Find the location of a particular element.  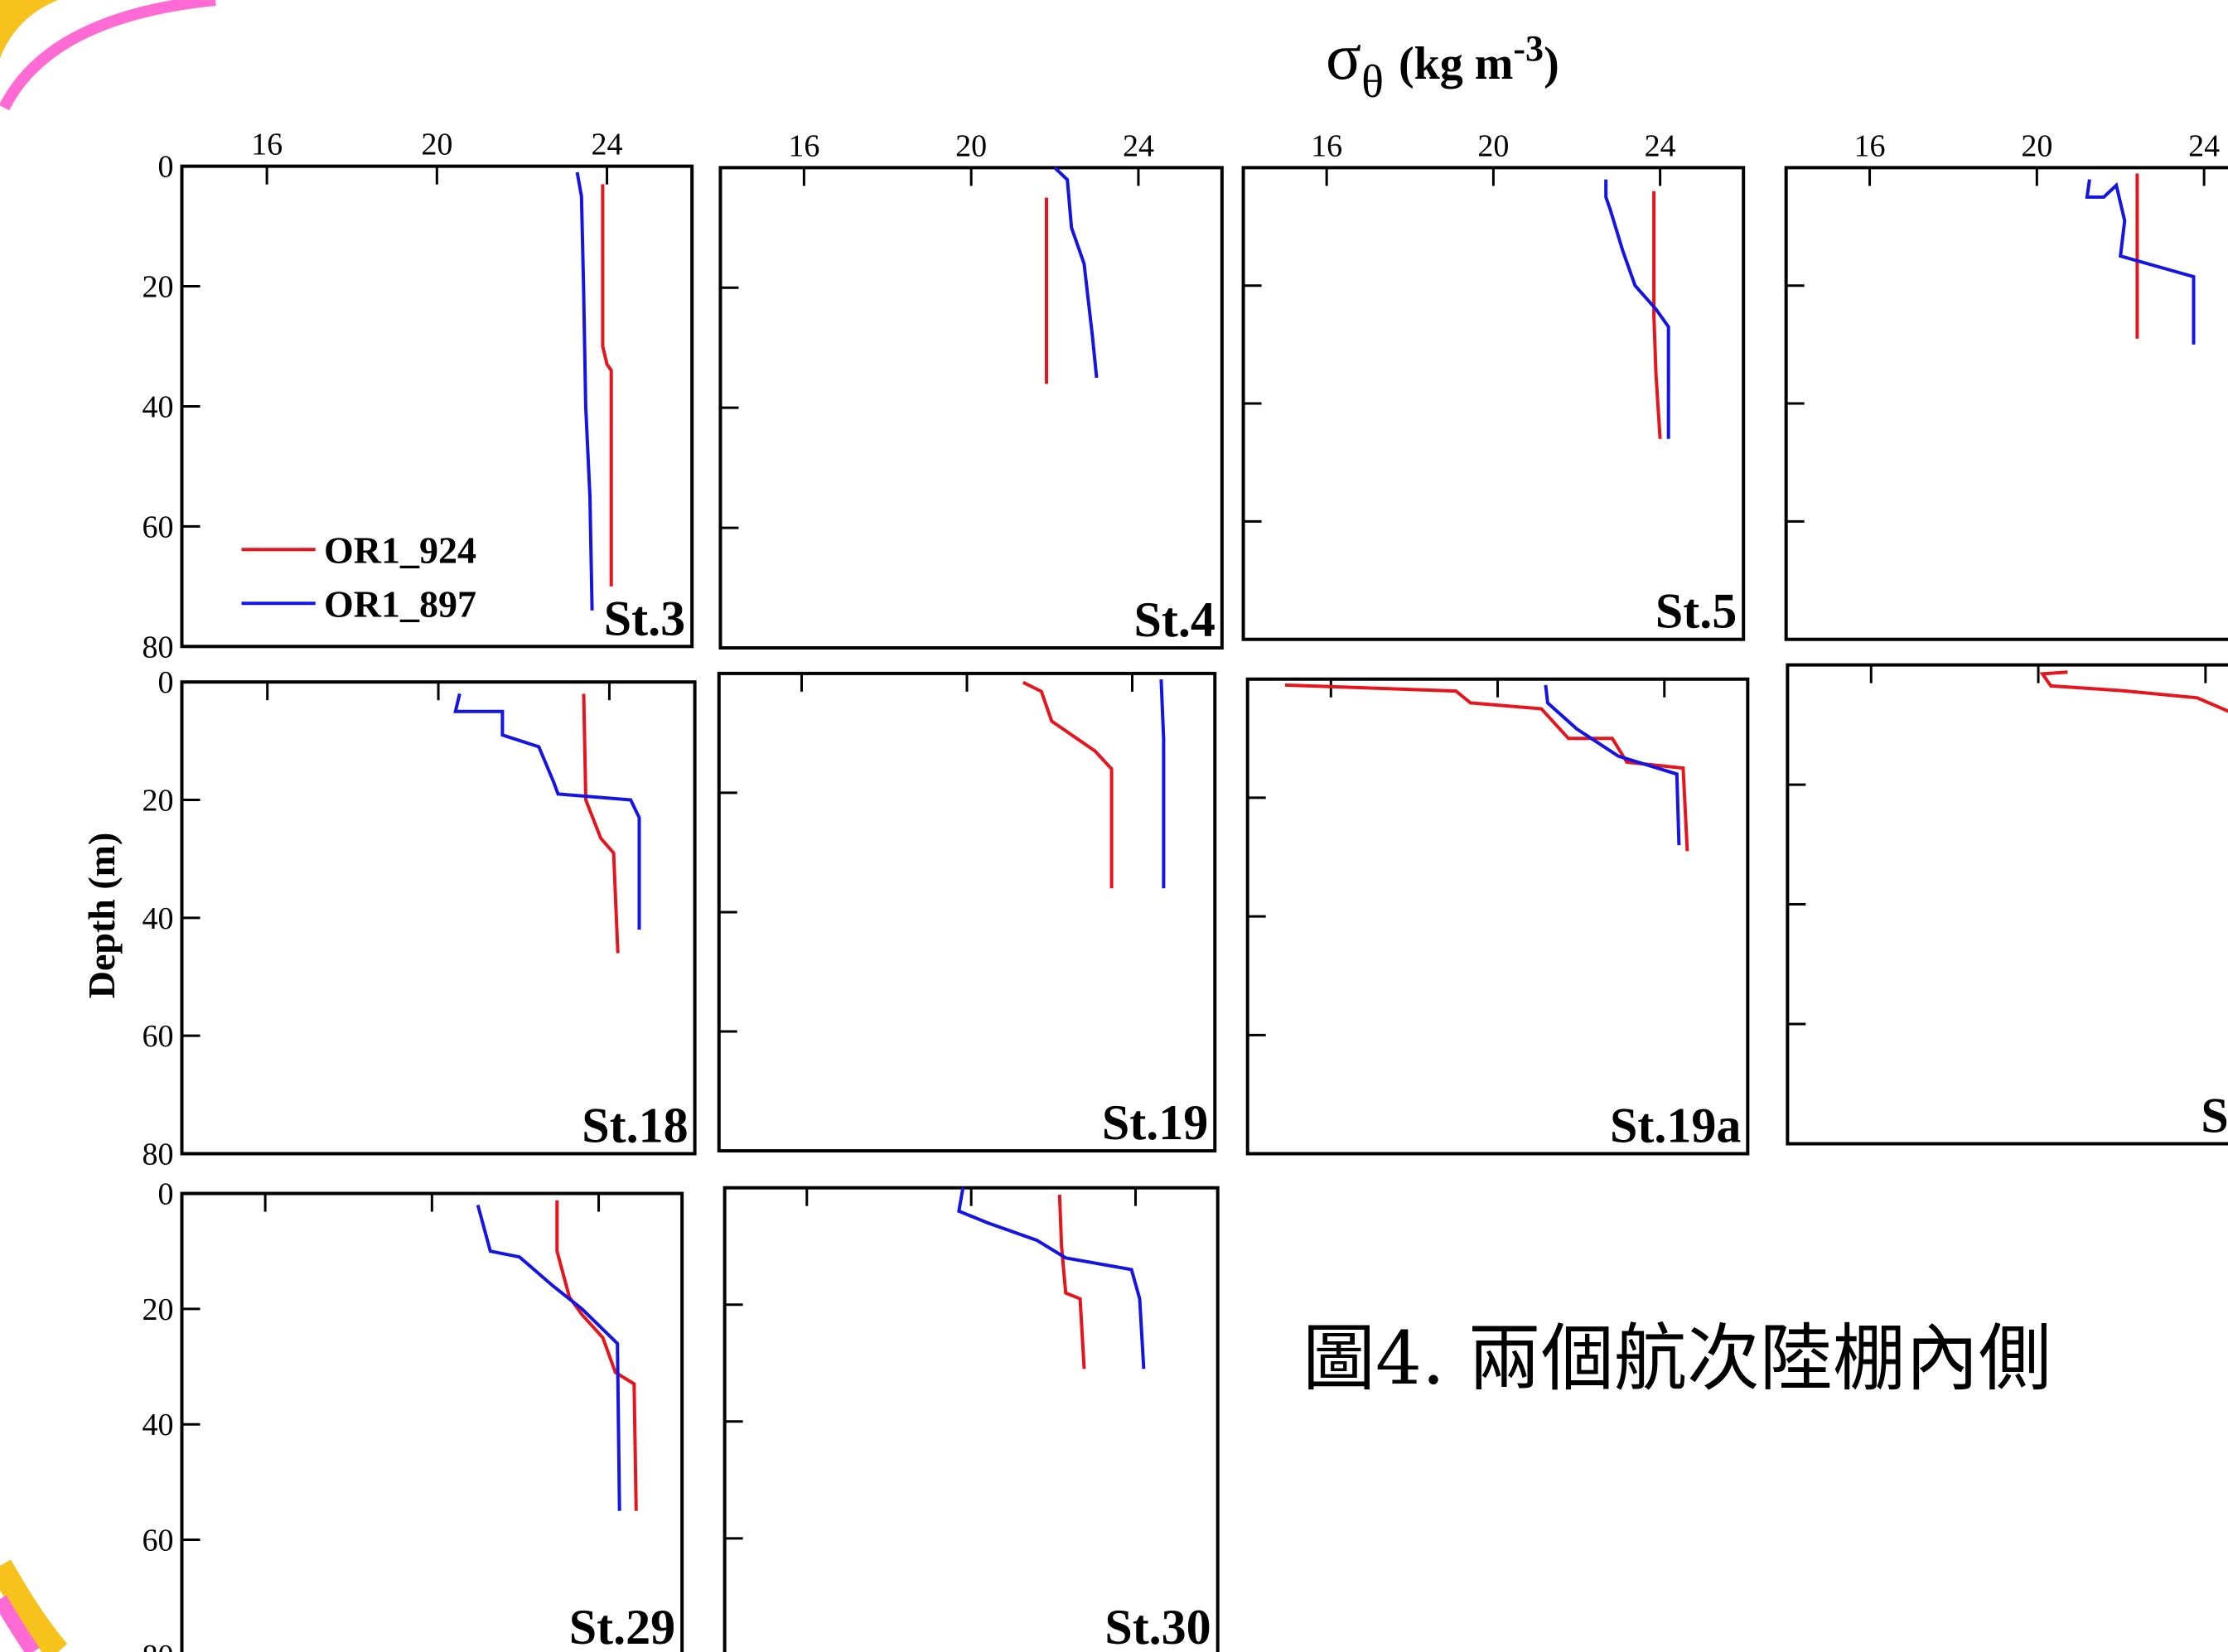

panel: 16 20 24 St.5 is located at coordinates (1493, 384).